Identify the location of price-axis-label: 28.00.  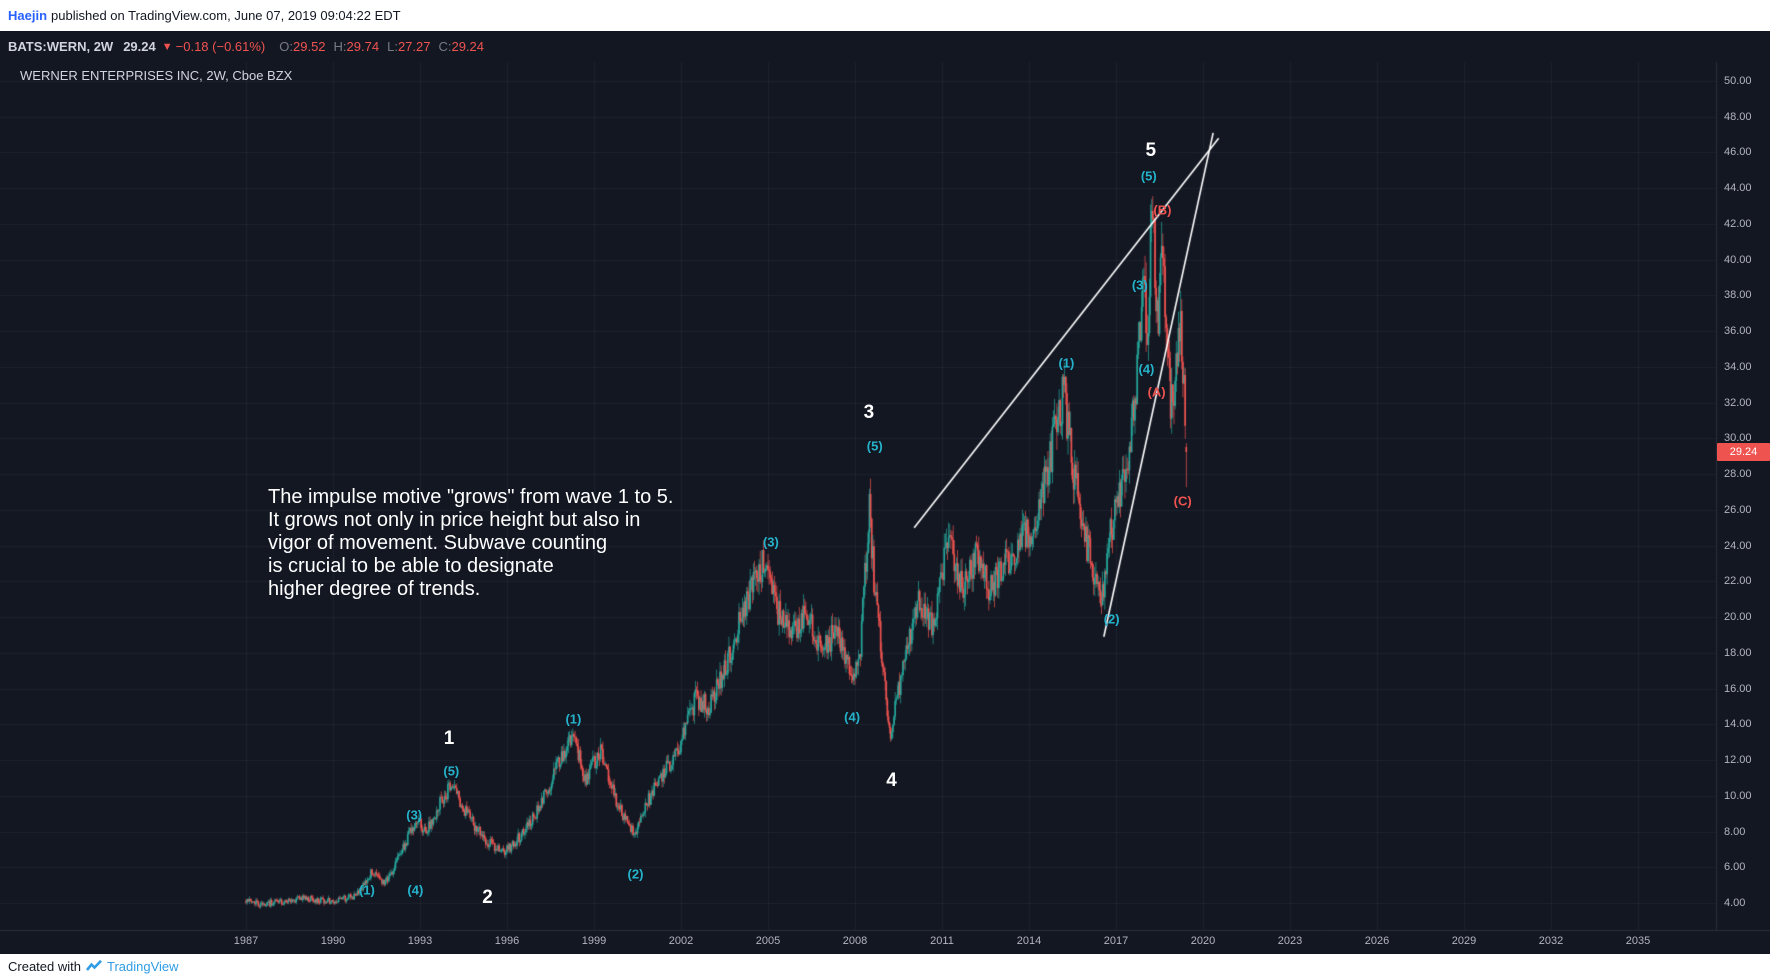
(1738, 474).